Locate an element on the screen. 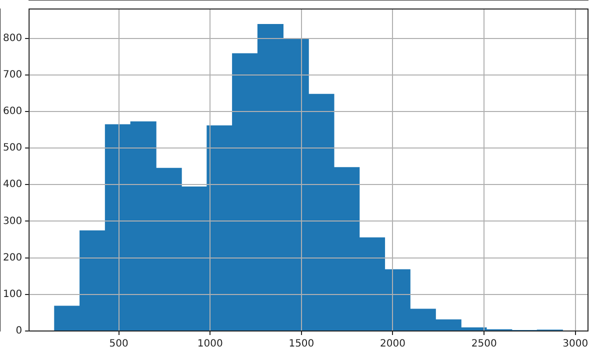 The image size is (594, 355). x-tick-label: 2500 is located at coordinates (484, 344).